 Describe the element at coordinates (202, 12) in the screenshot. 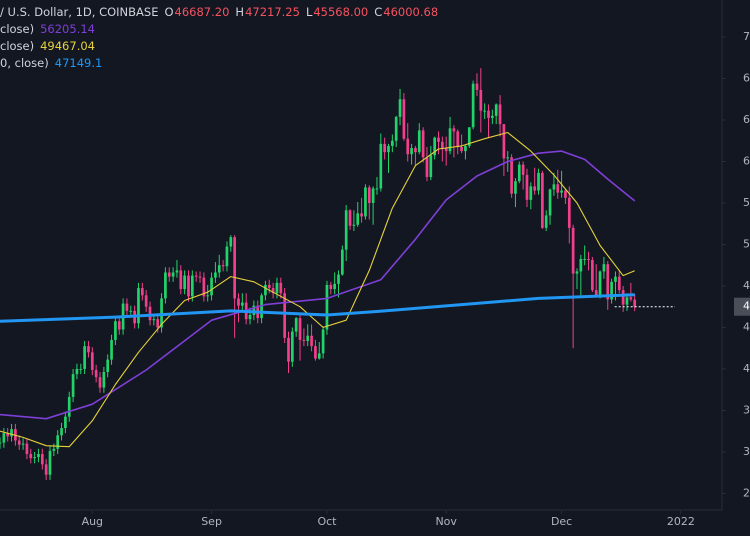

I see `ohlc-value: 46687.20` at that location.